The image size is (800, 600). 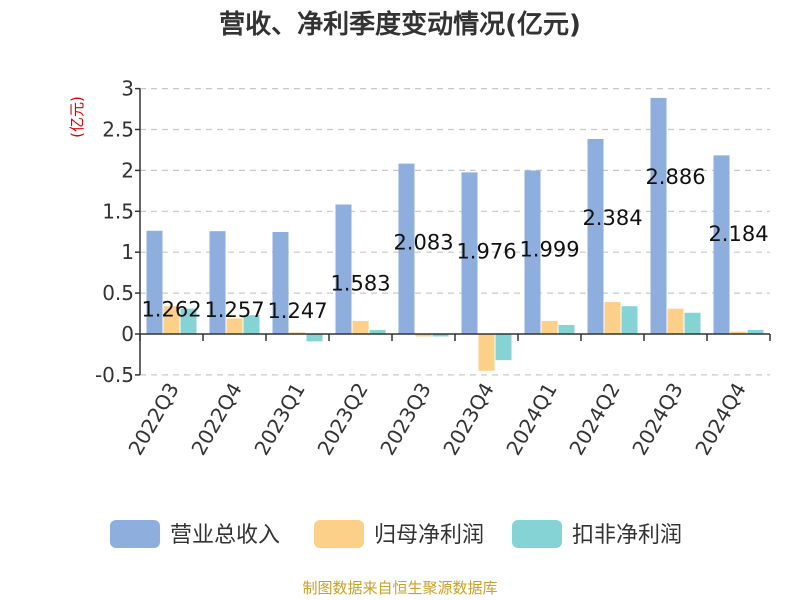 I want to click on legend-label: 归母净利润, so click(x=429, y=535).